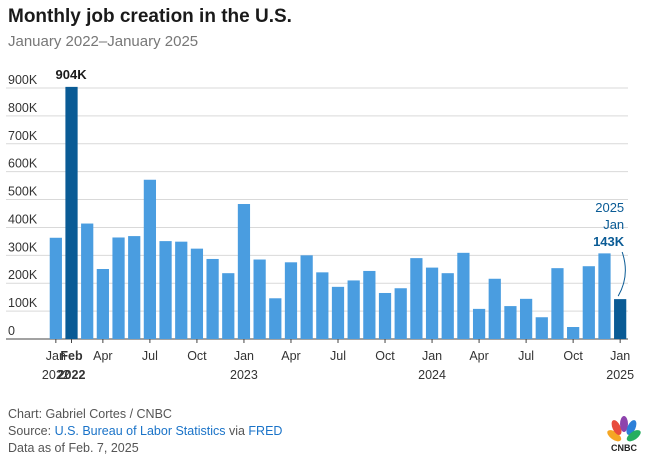  Describe the element at coordinates (73, 448) in the screenshot. I see `data-as-of: Data as of Feb. 7, 2025` at that location.